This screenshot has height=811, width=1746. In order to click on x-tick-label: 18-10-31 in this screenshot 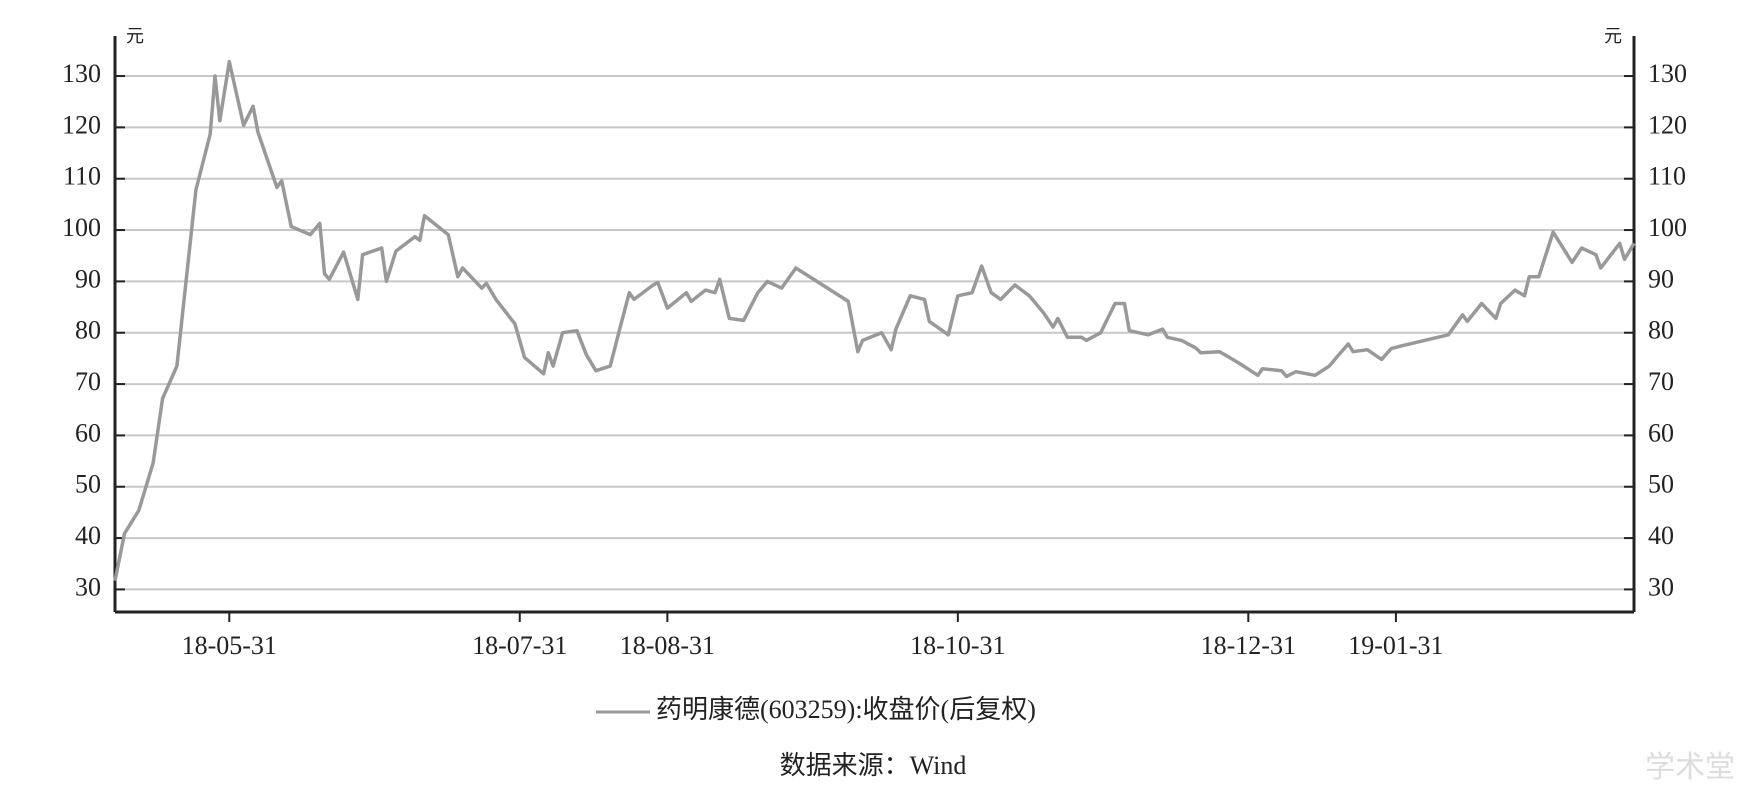, I will do `click(957, 645)`.